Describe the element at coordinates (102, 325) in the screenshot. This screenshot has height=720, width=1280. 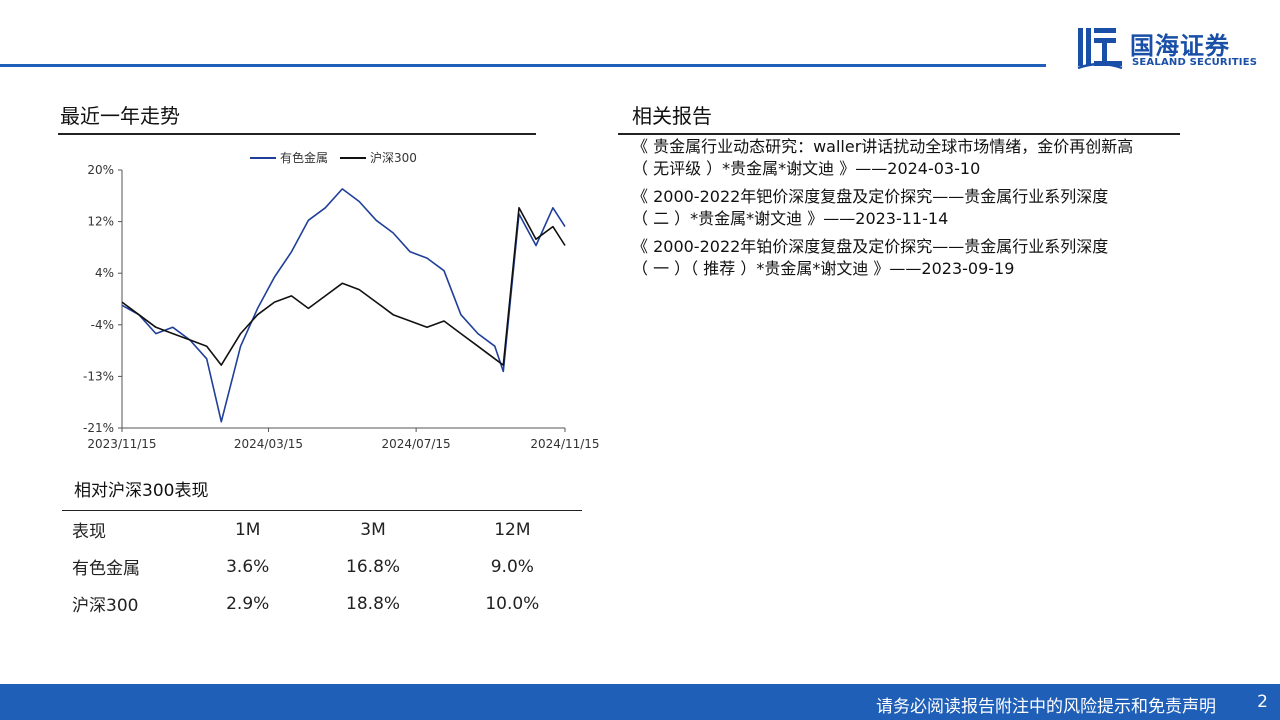
I see `y-tick-label: -4%` at that location.